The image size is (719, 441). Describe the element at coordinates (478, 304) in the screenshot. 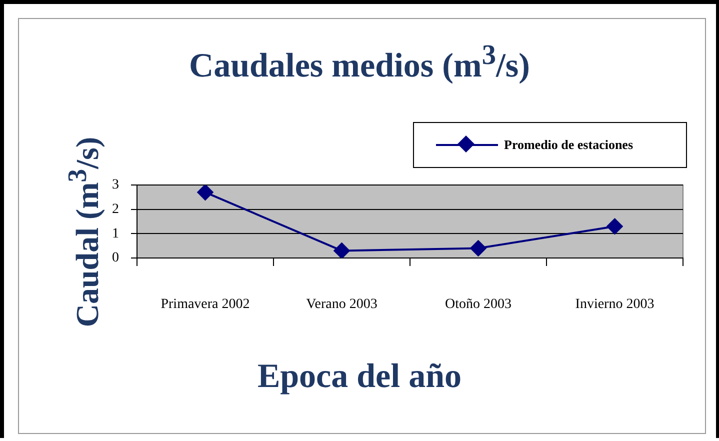

I see `x-tick-label: Otoño 2003` at that location.